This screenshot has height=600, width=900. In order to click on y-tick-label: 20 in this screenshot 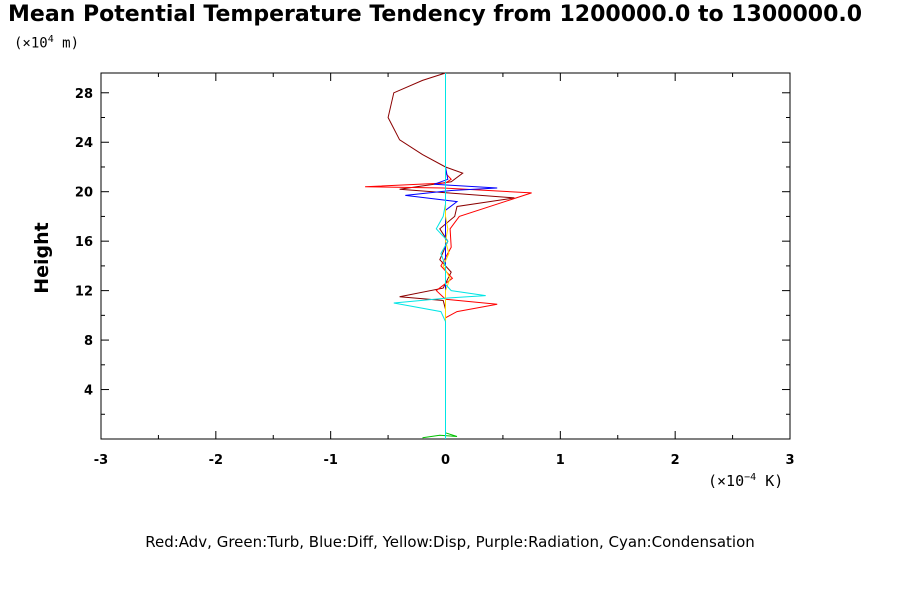, I will do `click(84, 193)`.